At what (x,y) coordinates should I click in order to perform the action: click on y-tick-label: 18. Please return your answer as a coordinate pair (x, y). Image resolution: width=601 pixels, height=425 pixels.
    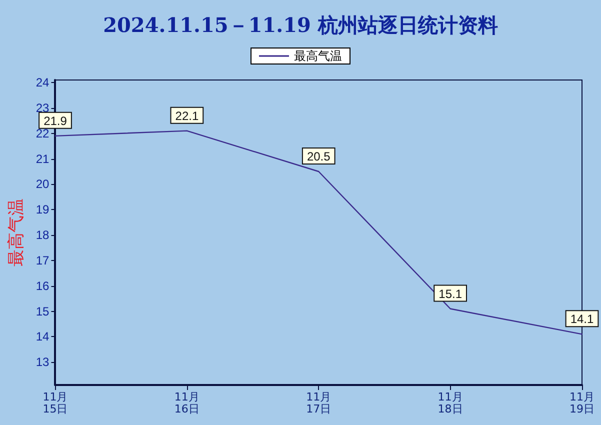
    Looking at the image, I should click on (43, 235).